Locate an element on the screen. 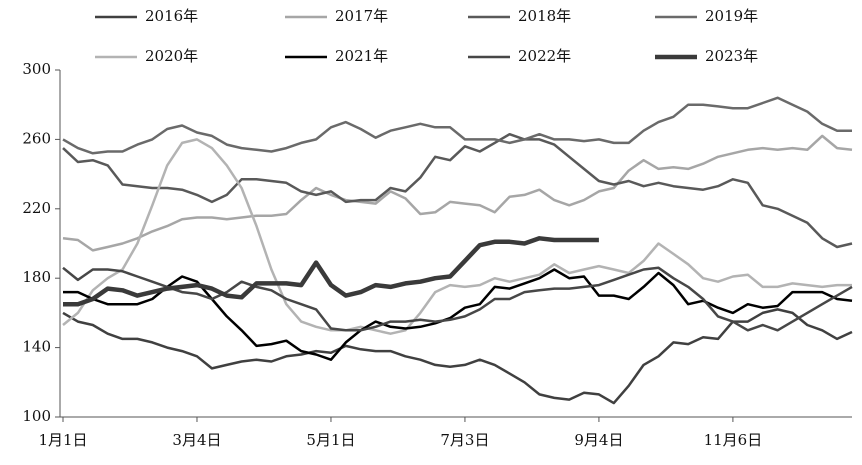 Image resolution: width=862 pixels, height=465 pixels. legend-label: 2021年 is located at coordinates (361, 56).